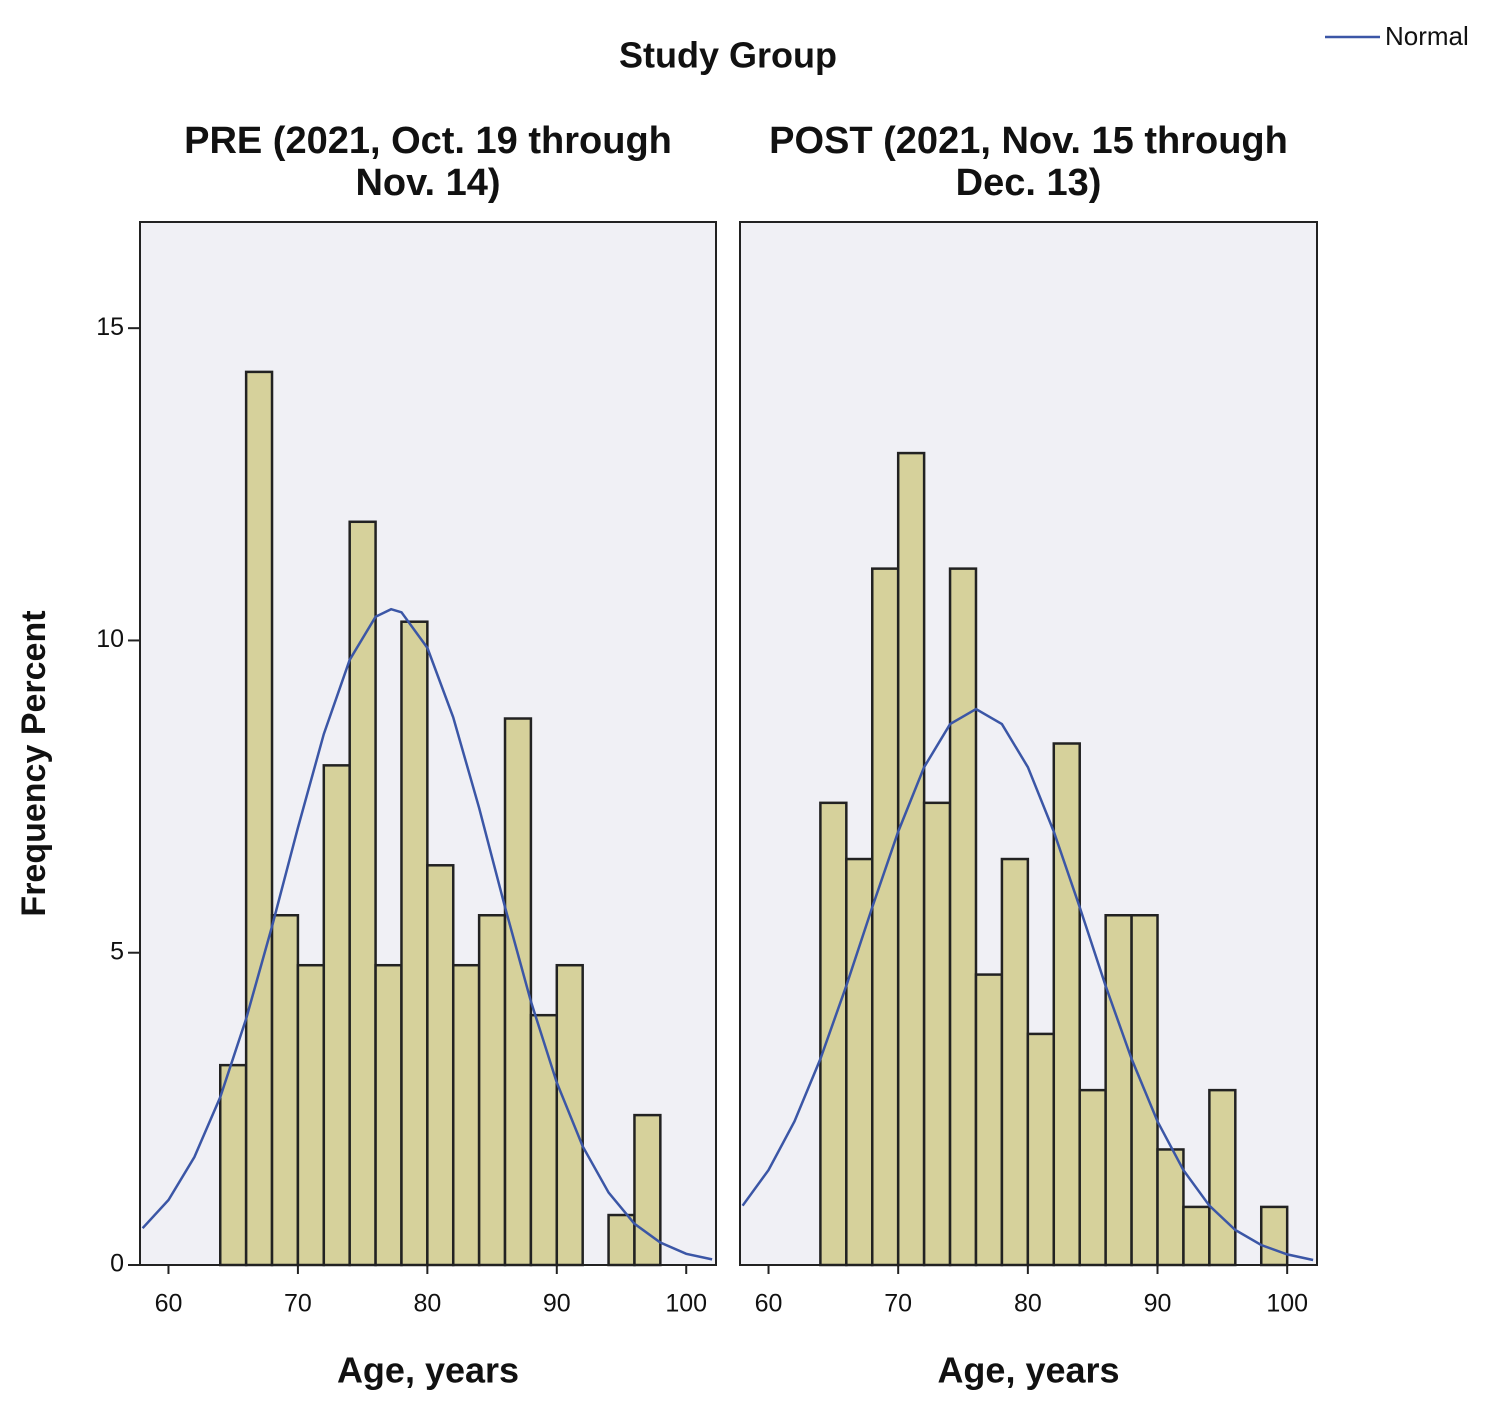 Image resolution: width=1500 pixels, height=1408 pixels. Describe the element at coordinates (34, 763) in the screenshot. I see `y-axis-label: Frequency Percent` at that location.